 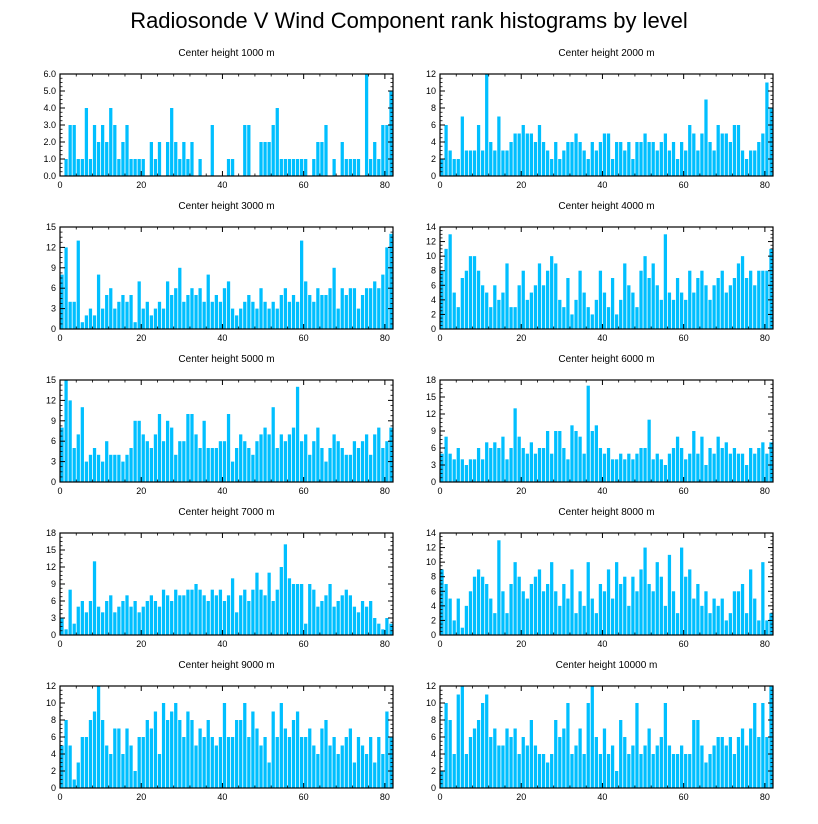 What do you see at coordinates (431, 533) in the screenshot?
I see `y-tick-label: 14` at bounding box center [431, 533].